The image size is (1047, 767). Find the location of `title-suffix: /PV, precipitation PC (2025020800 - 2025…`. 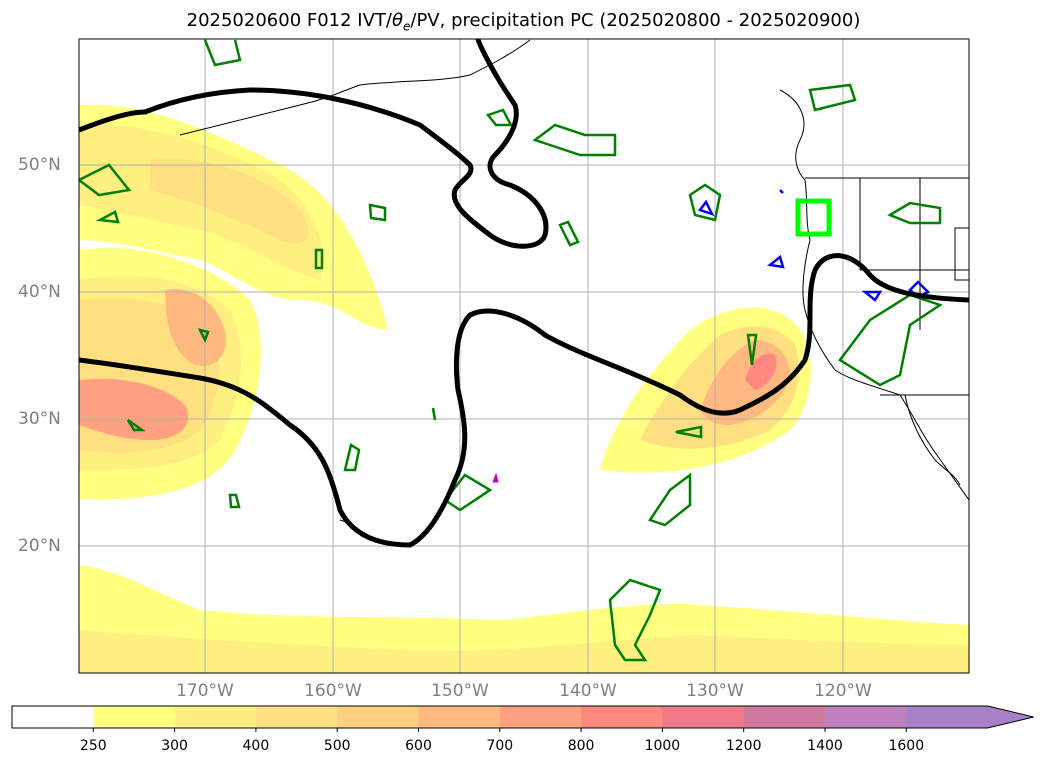

title-suffix: /PV, precipitation PC (2025020800 - 2025… is located at coordinates (635, 20).